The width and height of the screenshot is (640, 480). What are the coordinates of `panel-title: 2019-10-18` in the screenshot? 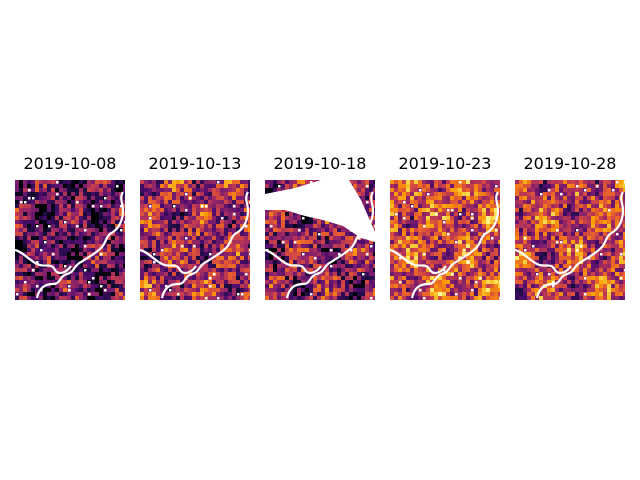 It's located at (320, 163).